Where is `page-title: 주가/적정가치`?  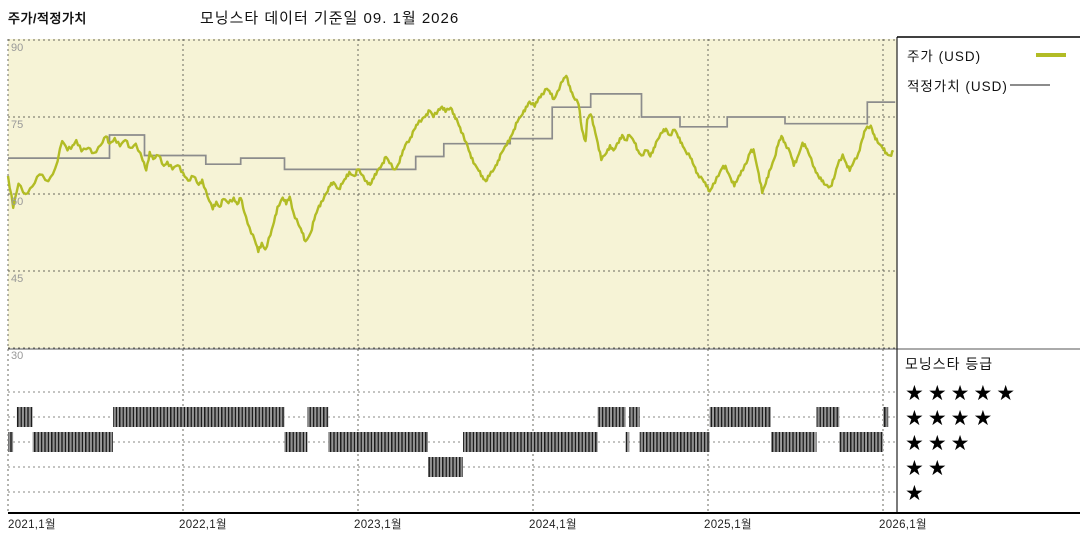
page-title: 주가/적정가치 is located at coordinates (47, 18).